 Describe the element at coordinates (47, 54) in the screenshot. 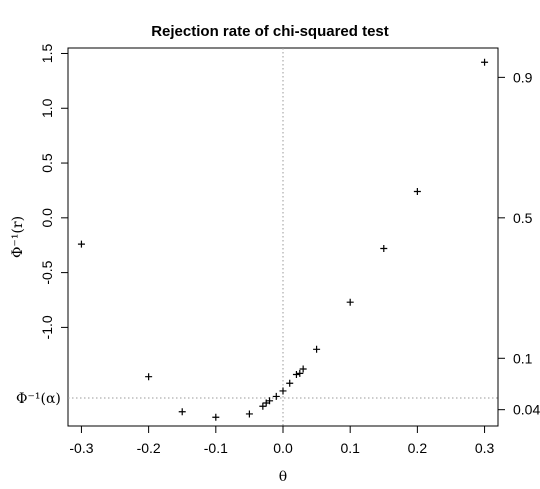

I see `y-tick-label: 1.5` at that location.